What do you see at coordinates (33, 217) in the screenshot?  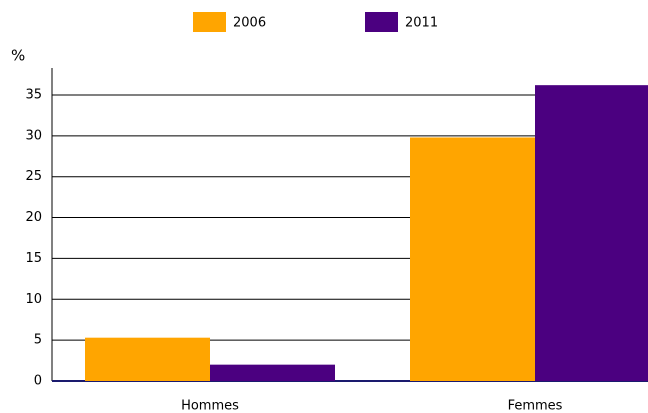 I see `y-tick-label: 20` at bounding box center [33, 217].